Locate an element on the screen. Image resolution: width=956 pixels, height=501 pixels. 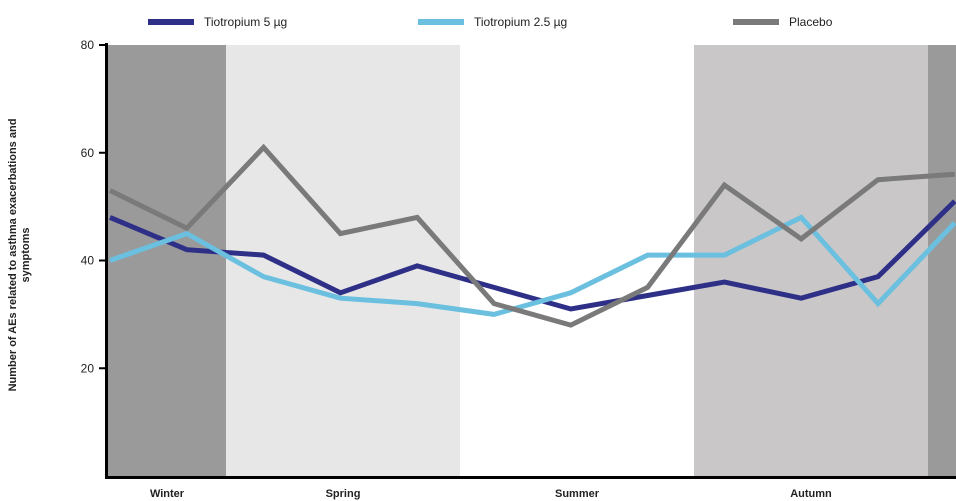
season-label: Autumn is located at coordinates (811, 494).